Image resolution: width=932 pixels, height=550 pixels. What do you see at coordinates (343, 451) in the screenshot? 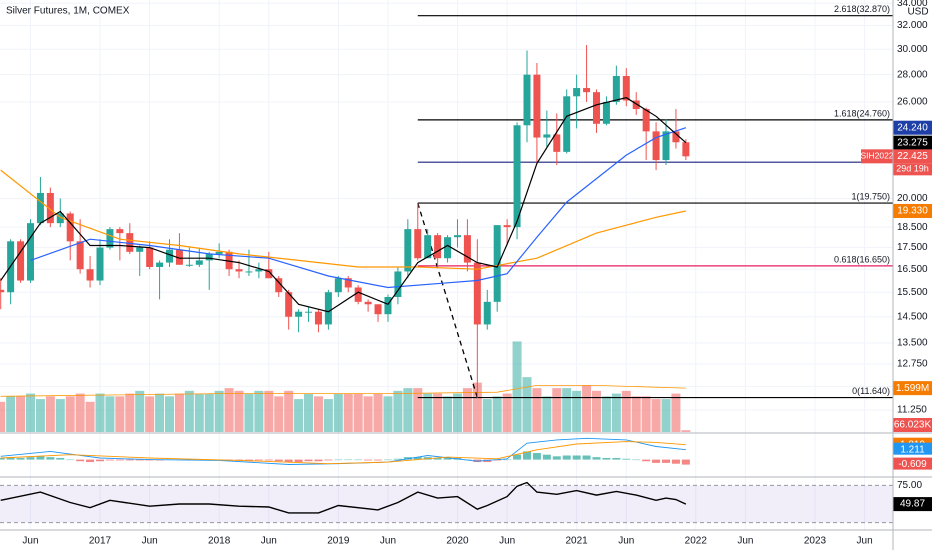
I see `macd-line` at bounding box center [343, 451].